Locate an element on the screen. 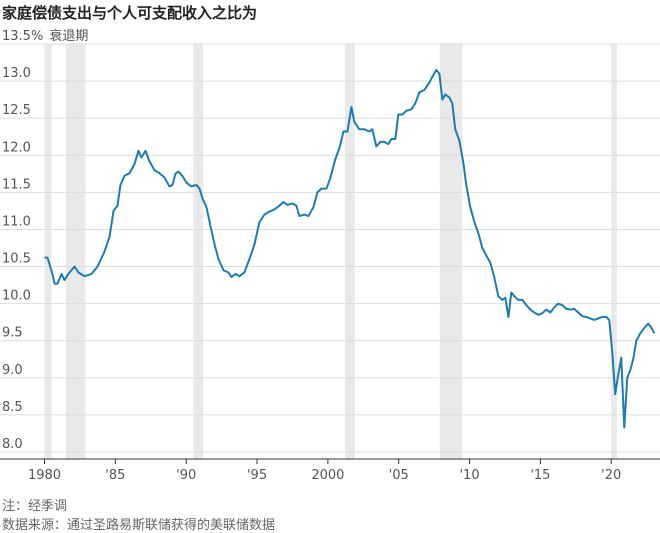 This screenshot has height=533, width=660. y-tick-label: 11.5 is located at coordinates (16, 184).